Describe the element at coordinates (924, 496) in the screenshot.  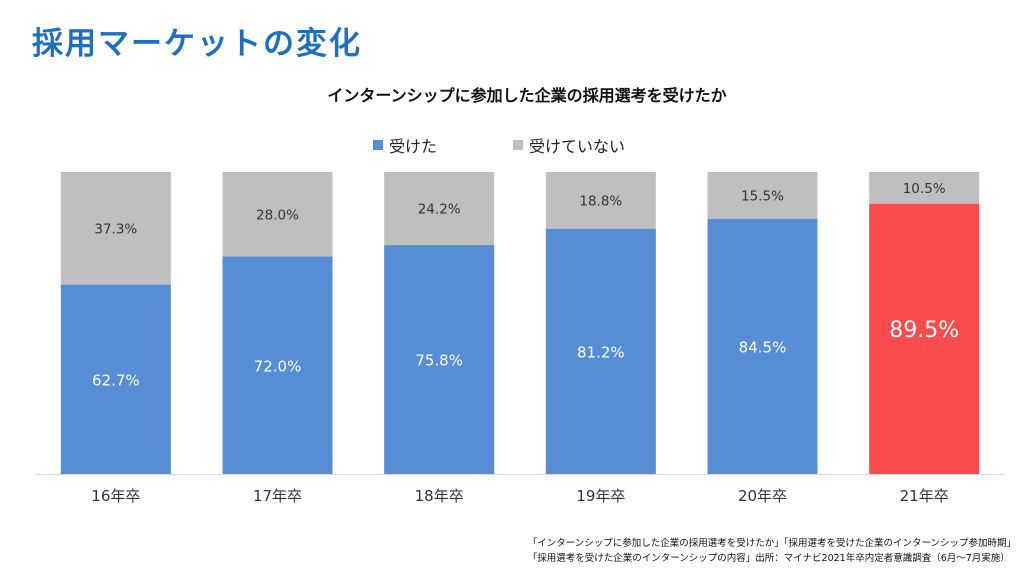
I see `x-tick-label: 21年卒` at that location.